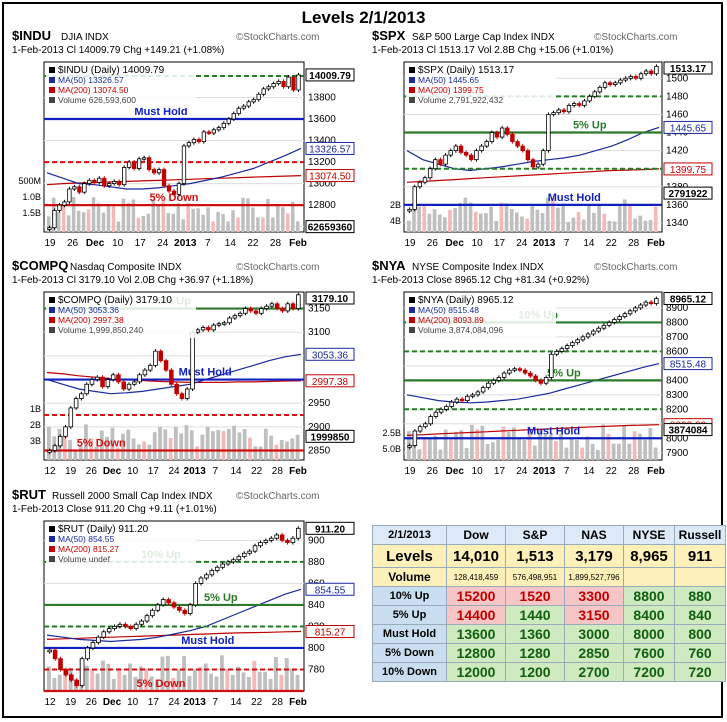  What do you see at coordinates (322, 119) in the screenshot?
I see `y-tick-label: 13600` at bounding box center [322, 119].